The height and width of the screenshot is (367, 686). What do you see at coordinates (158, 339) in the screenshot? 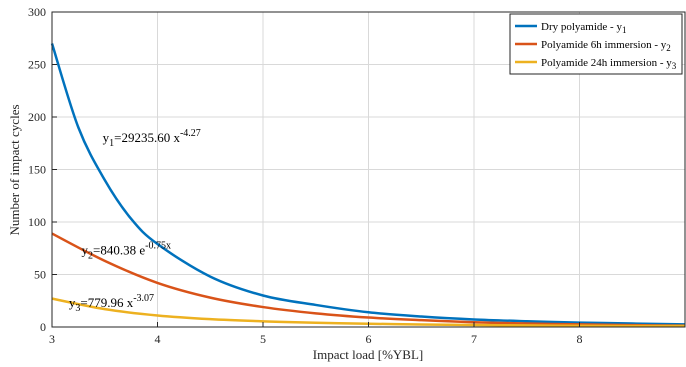
I see `x-tick-label: 4` at bounding box center [158, 339].